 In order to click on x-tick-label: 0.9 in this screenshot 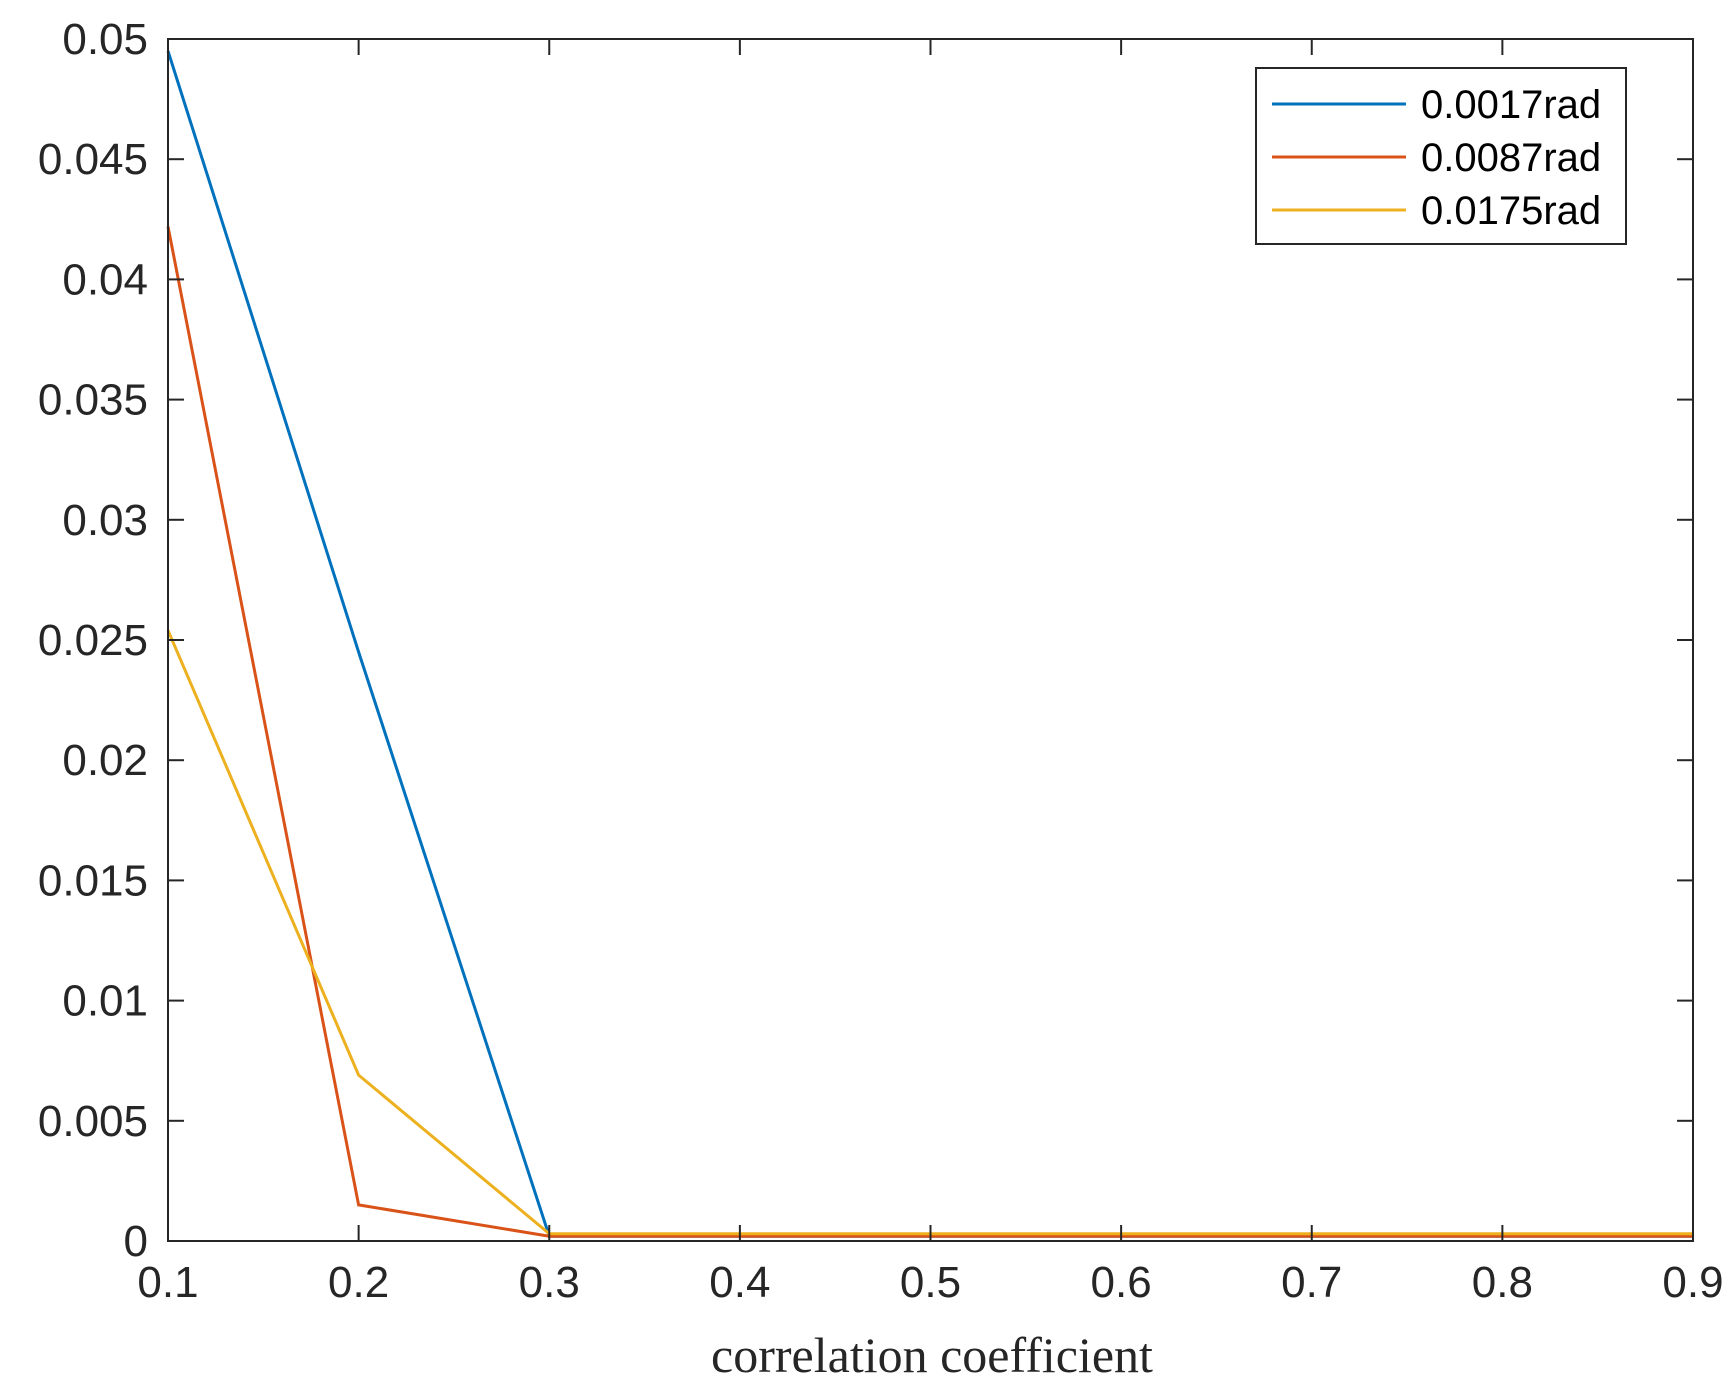, I will do `click(1692, 1282)`.